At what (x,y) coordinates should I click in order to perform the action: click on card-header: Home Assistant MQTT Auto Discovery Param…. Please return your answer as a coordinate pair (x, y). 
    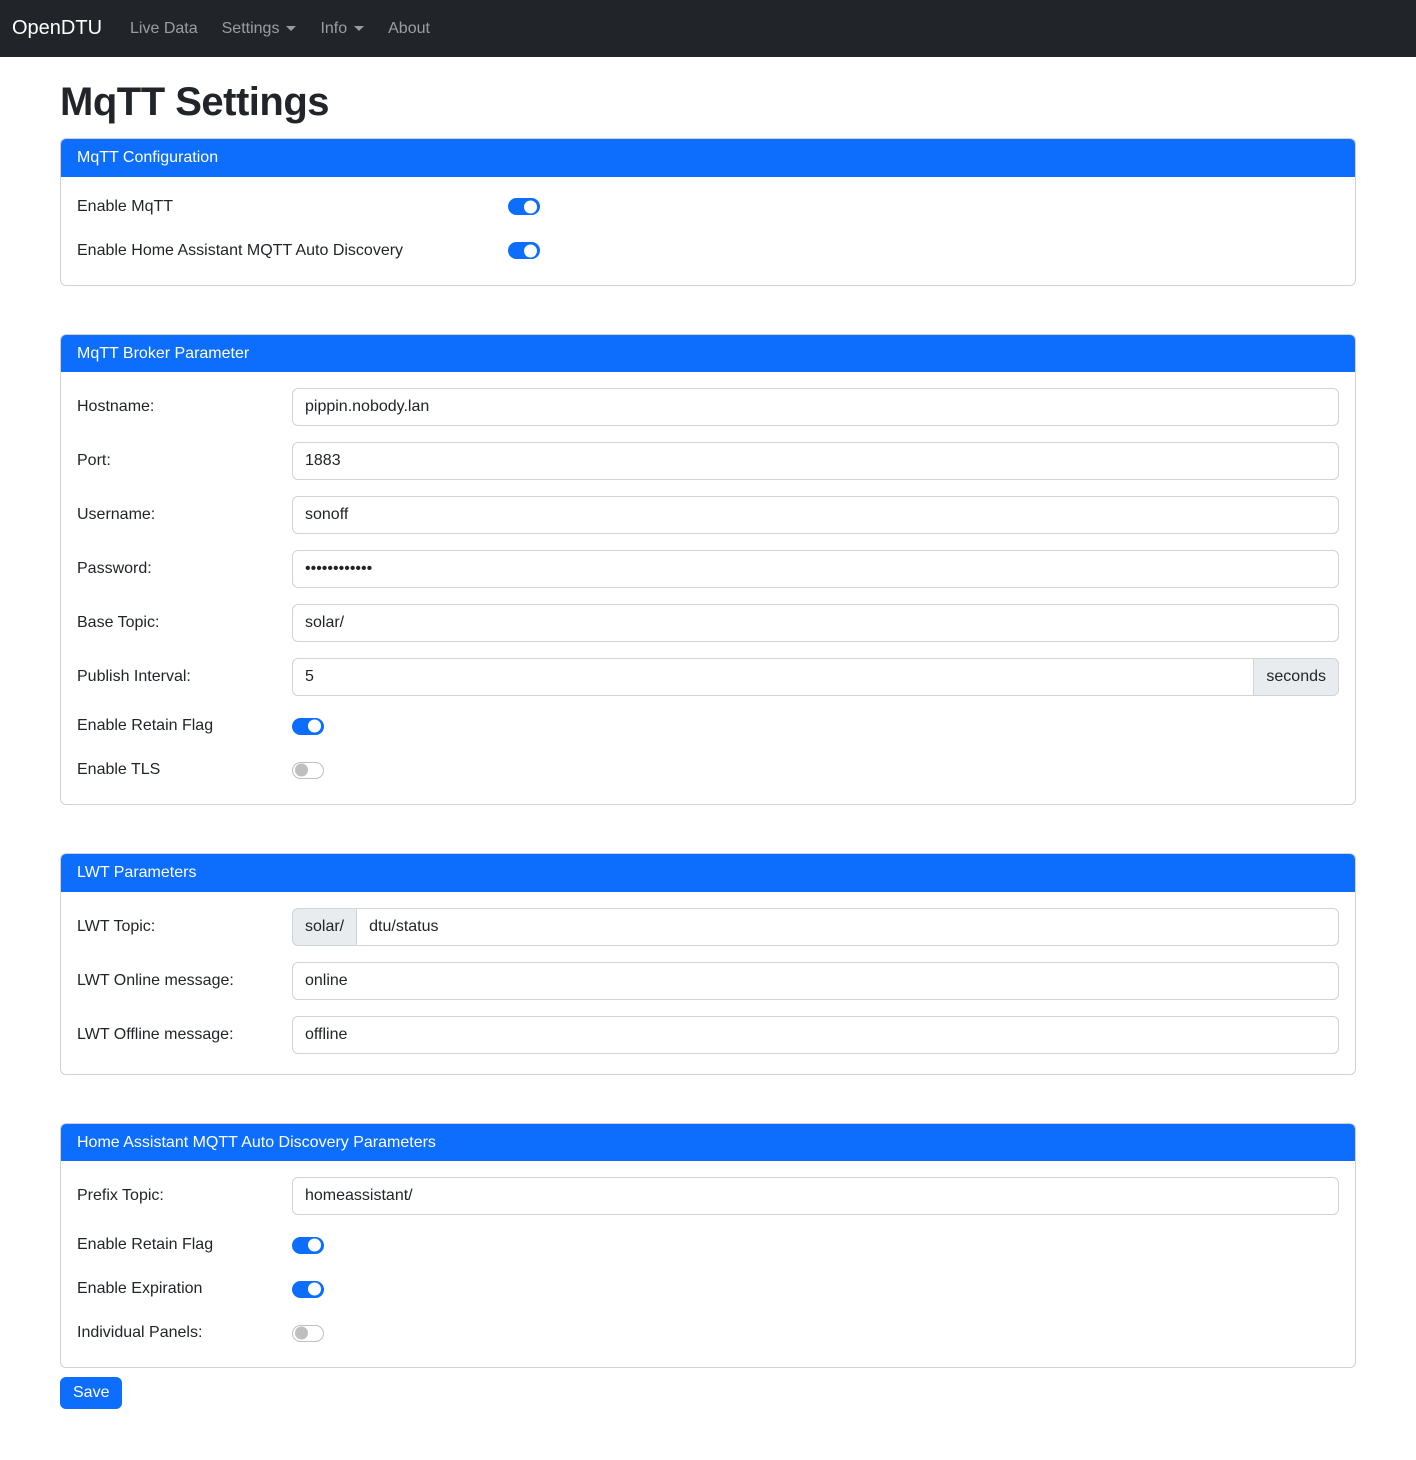
    Looking at the image, I should click on (708, 1142).